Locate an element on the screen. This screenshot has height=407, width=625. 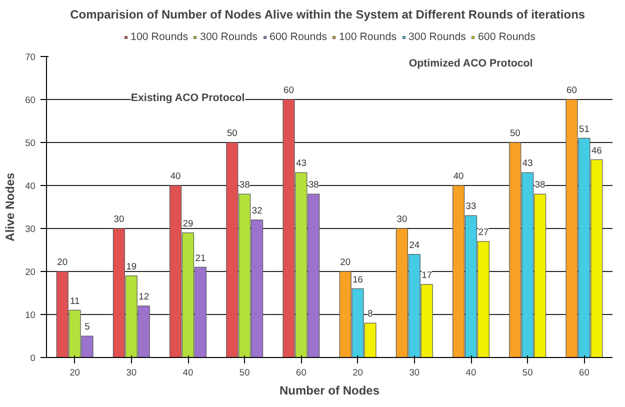
data-label: 21 is located at coordinates (200, 257).